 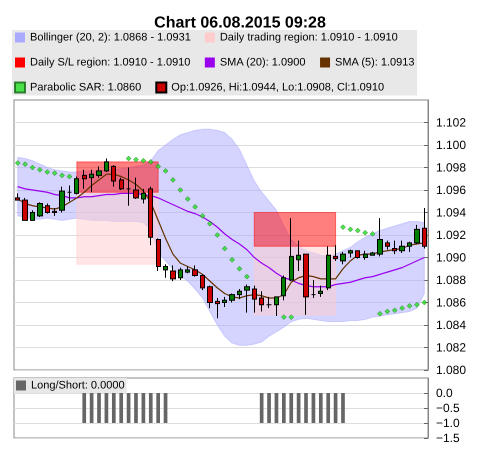 I want to click on legend-label: Daily S/L region: 1.0910 - 1.0910, so click(x=110, y=62).